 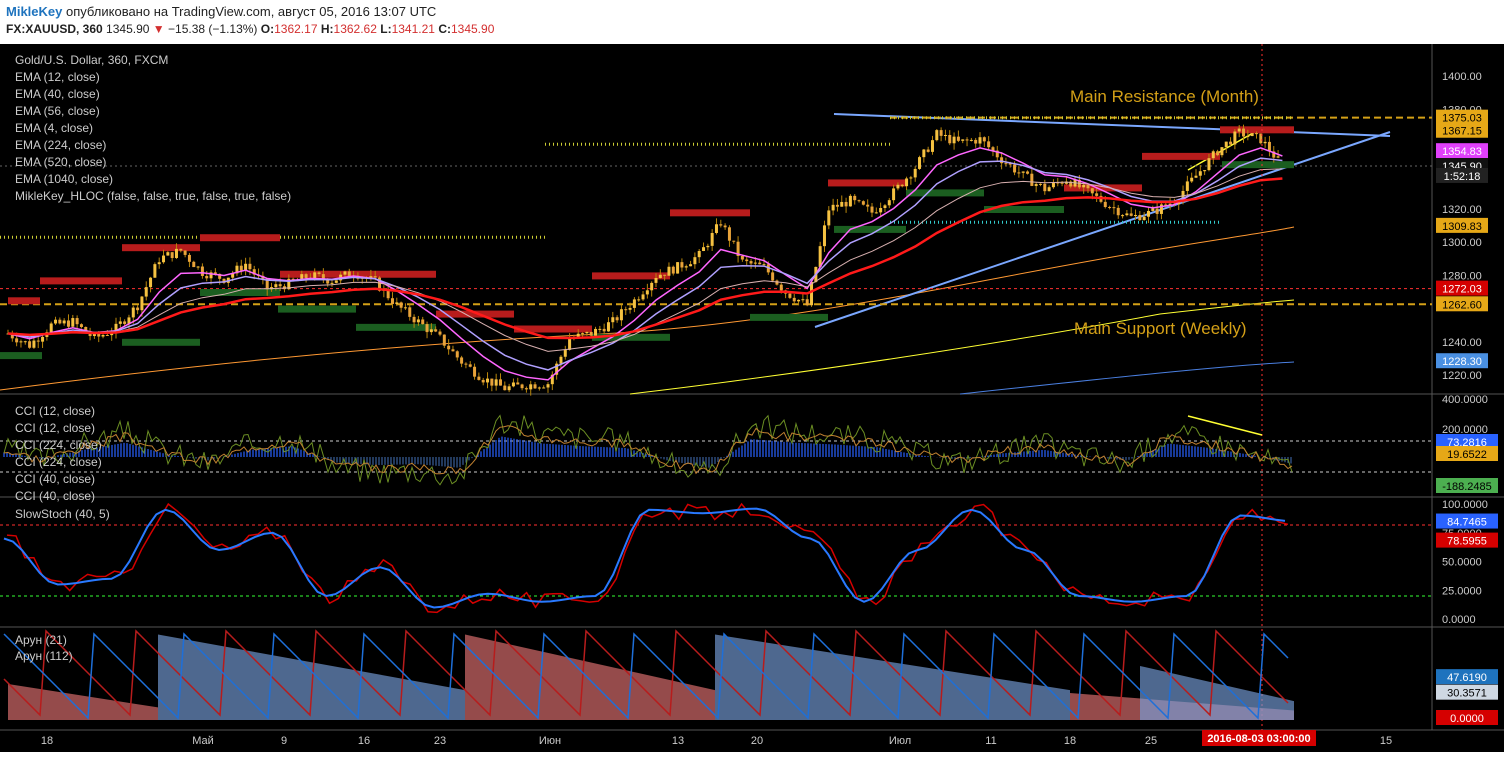 I want to click on study-label: EMA (12, close), so click(x=57, y=77).